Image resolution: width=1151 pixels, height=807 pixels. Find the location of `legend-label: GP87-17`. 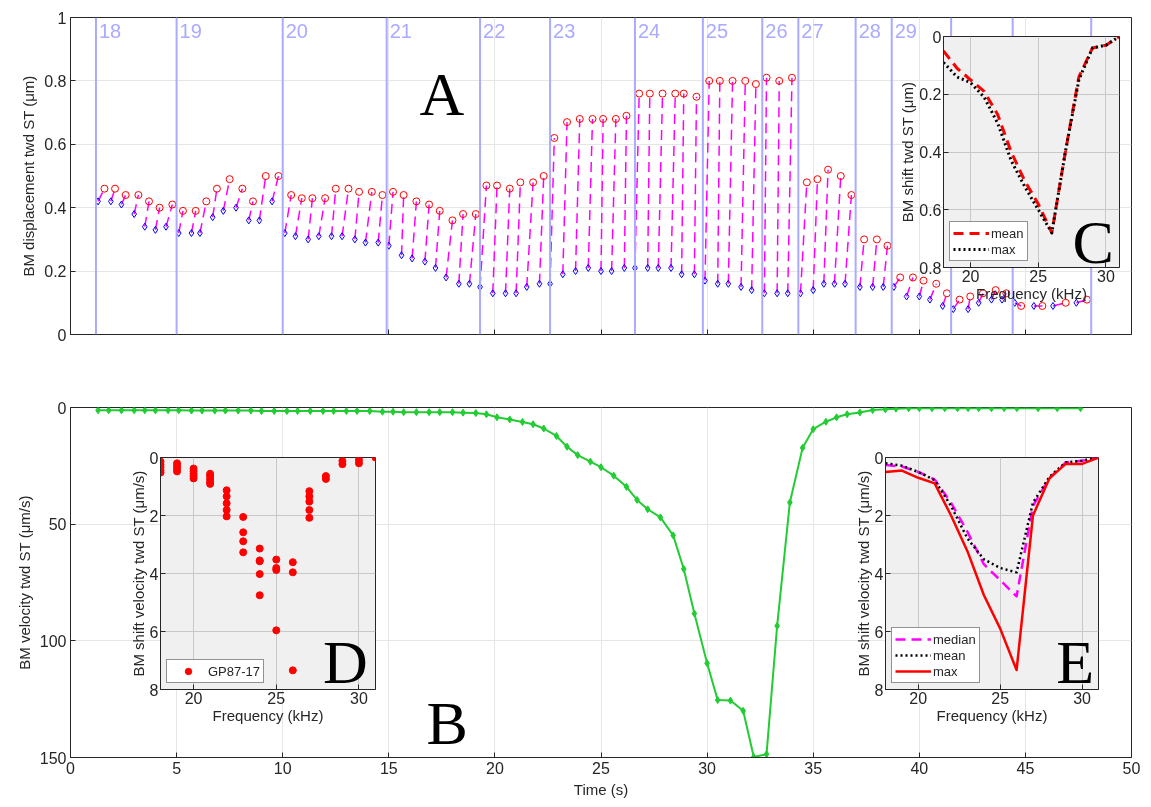

legend-label: GP87-17 is located at coordinates (234, 671).